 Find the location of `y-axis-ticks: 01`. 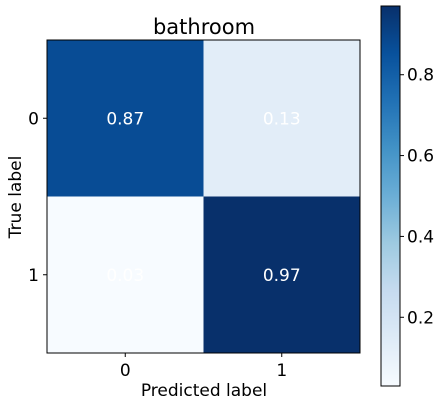

y-axis-ticks: 01 is located at coordinates (37, 197).